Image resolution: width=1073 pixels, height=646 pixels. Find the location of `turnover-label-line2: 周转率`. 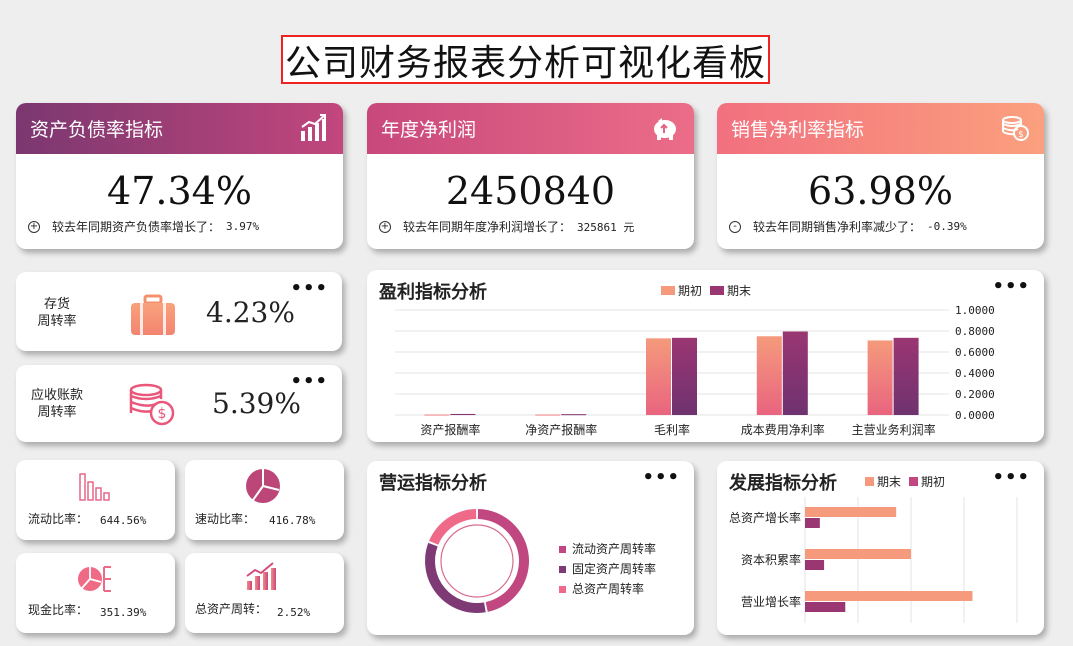

turnover-label-line2: 周转率 is located at coordinates (57, 321).